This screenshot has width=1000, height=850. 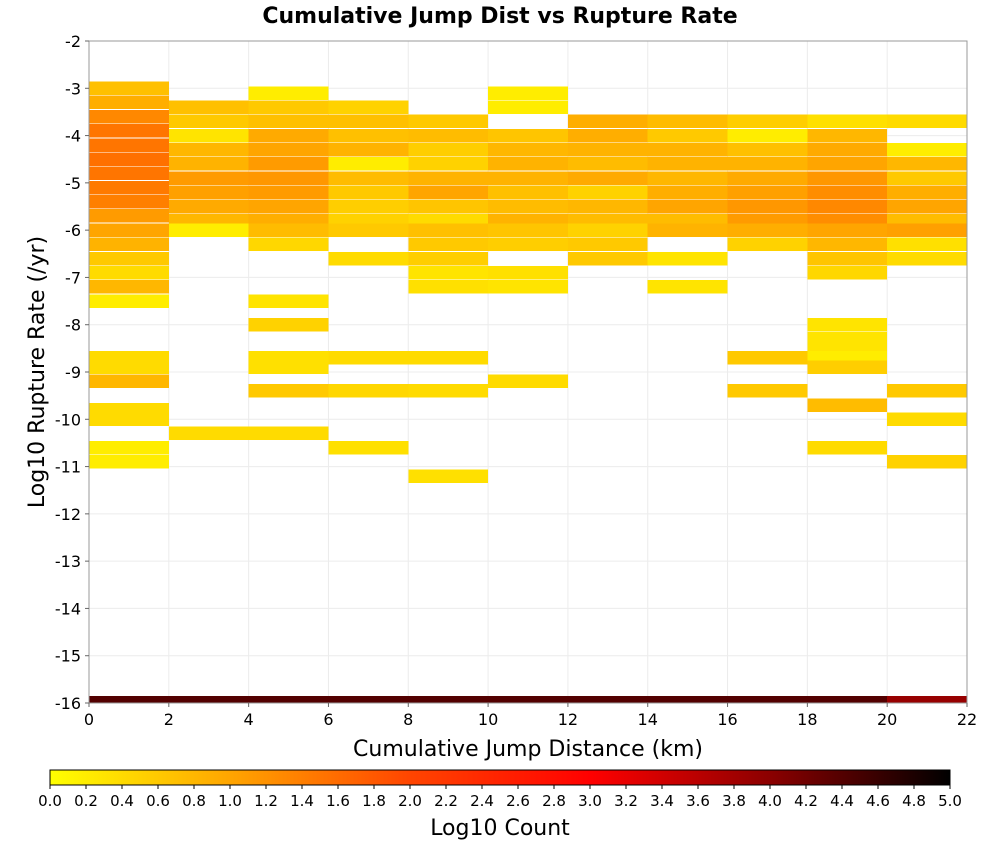 I want to click on x-tick-label: 8, so click(x=408, y=719).